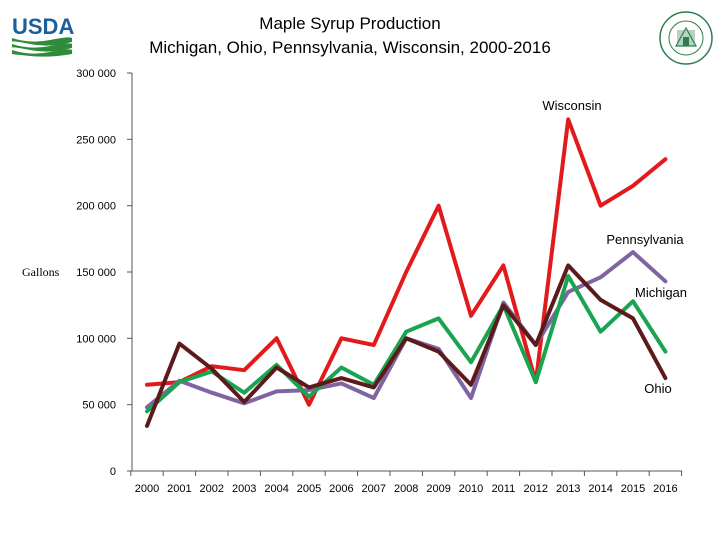 This screenshot has width=720, height=540. Describe the element at coordinates (571, 105) in the screenshot. I see `series-label-wisconsin: Wisconsin` at that location.